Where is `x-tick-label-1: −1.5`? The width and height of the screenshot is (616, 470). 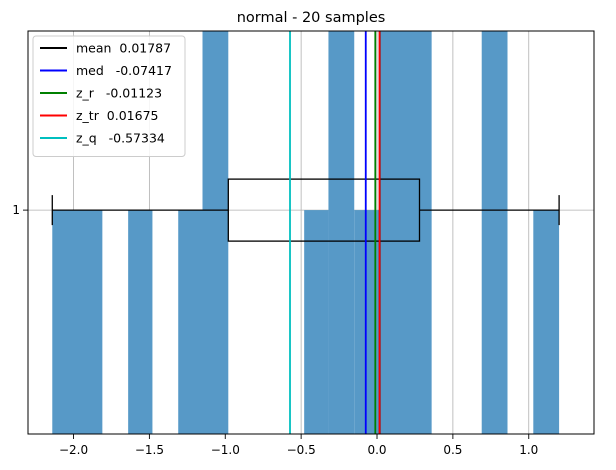 x-tick-label-1: −1.5 is located at coordinates (149, 450).